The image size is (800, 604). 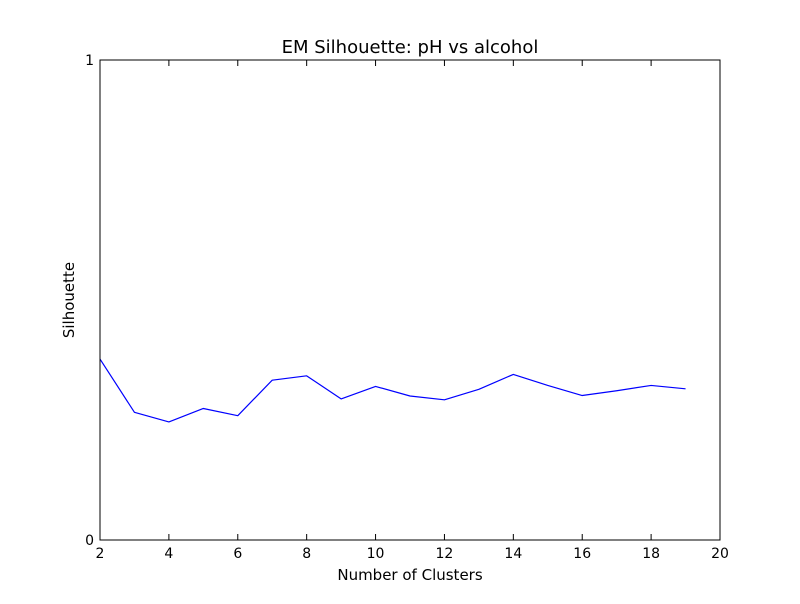 I want to click on x-tick-label: 4, so click(x=168, y=554).